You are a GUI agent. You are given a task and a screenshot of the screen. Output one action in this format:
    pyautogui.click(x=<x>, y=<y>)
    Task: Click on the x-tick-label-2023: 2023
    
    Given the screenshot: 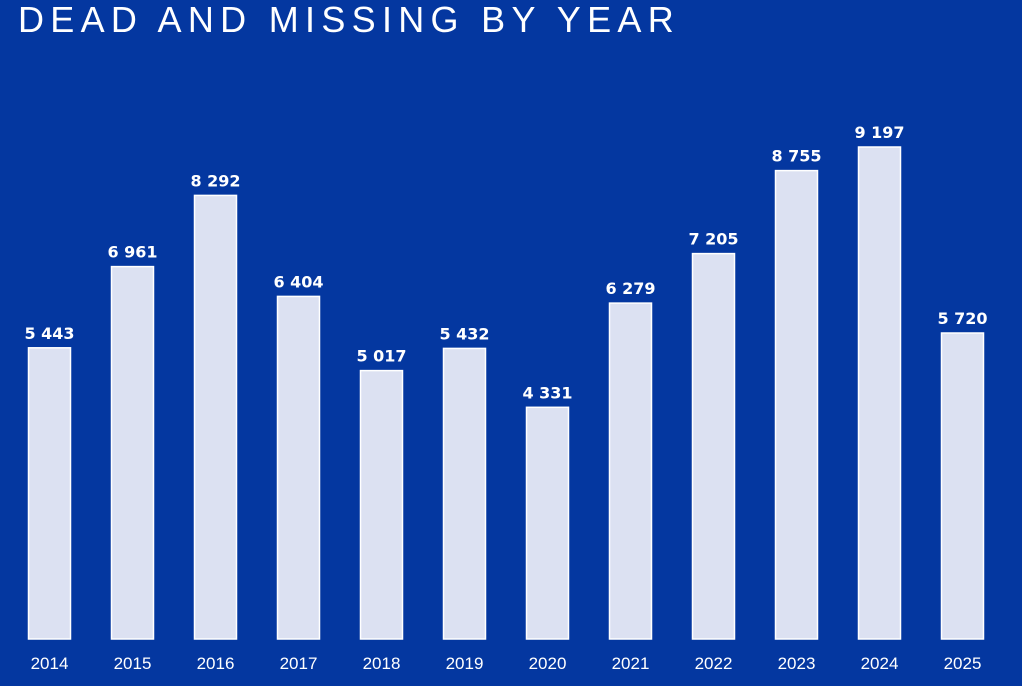 What is the action you would take?
    pyautogui.click(x=797, y=663)
    